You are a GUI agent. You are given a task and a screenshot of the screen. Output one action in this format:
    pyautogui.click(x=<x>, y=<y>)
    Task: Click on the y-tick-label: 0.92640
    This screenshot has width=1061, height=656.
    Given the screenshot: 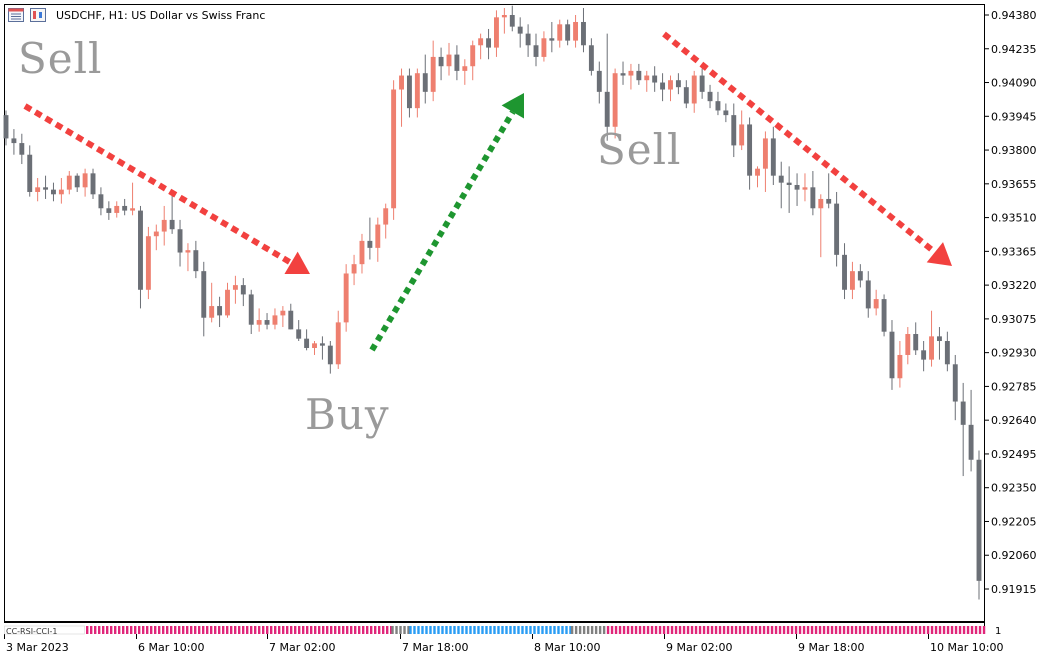 What is the action you would take?
    pyautogui.click(x=1014, y=420)
    